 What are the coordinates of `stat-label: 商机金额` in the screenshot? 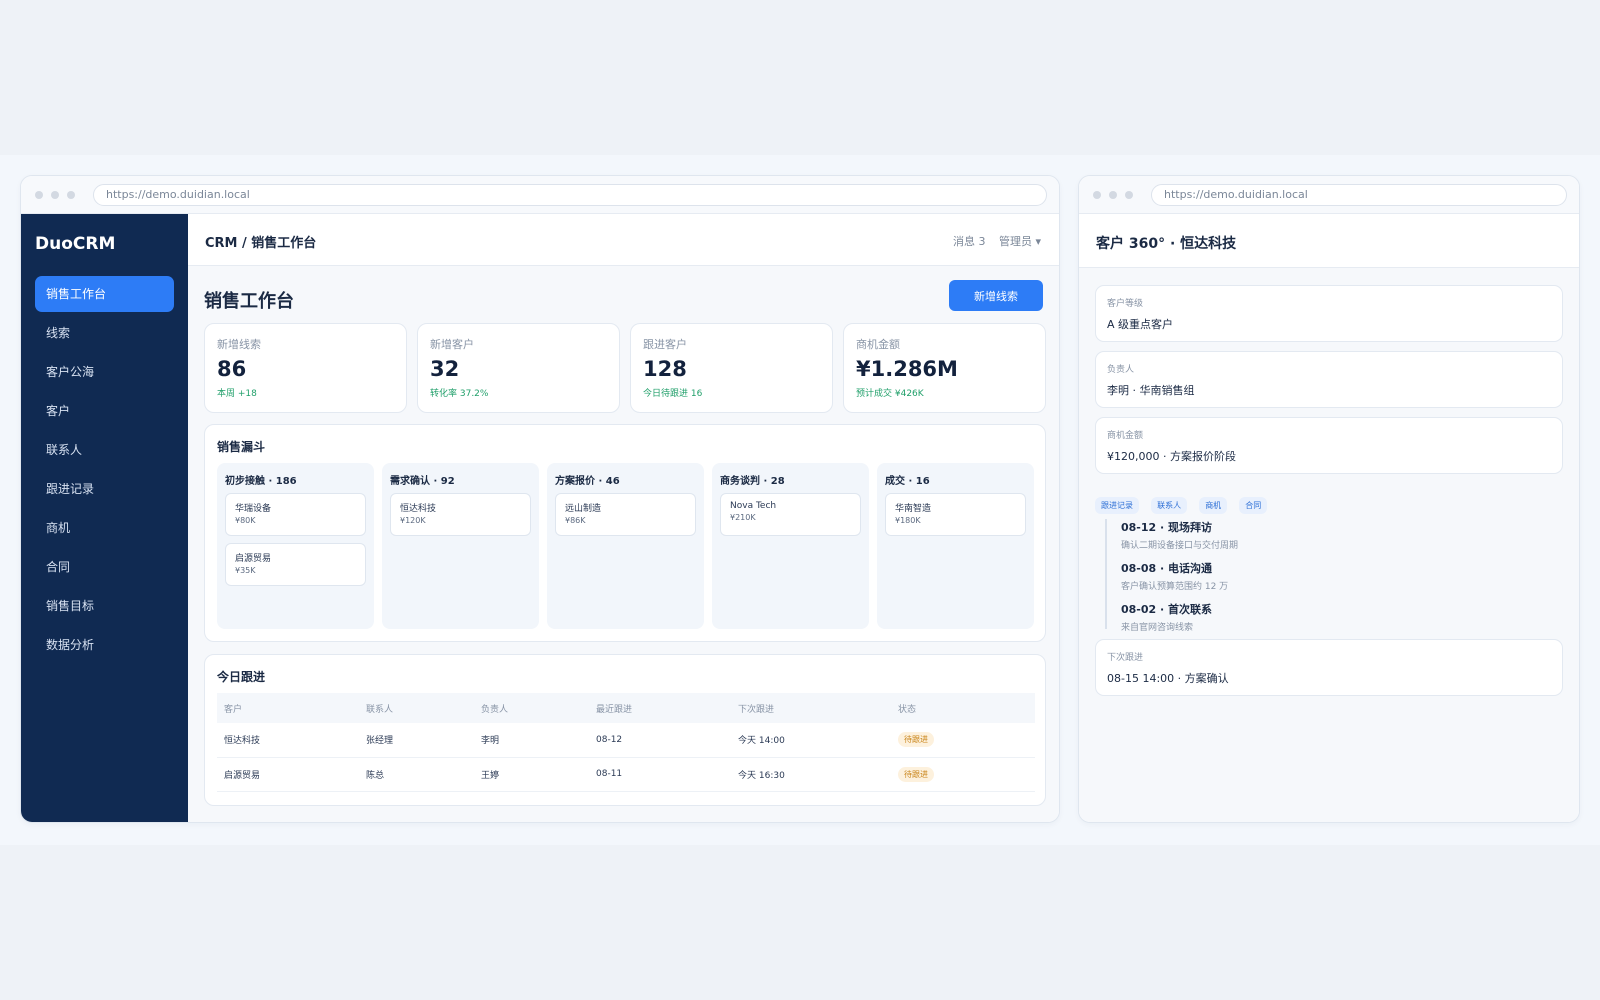 It's located at (878, 344).